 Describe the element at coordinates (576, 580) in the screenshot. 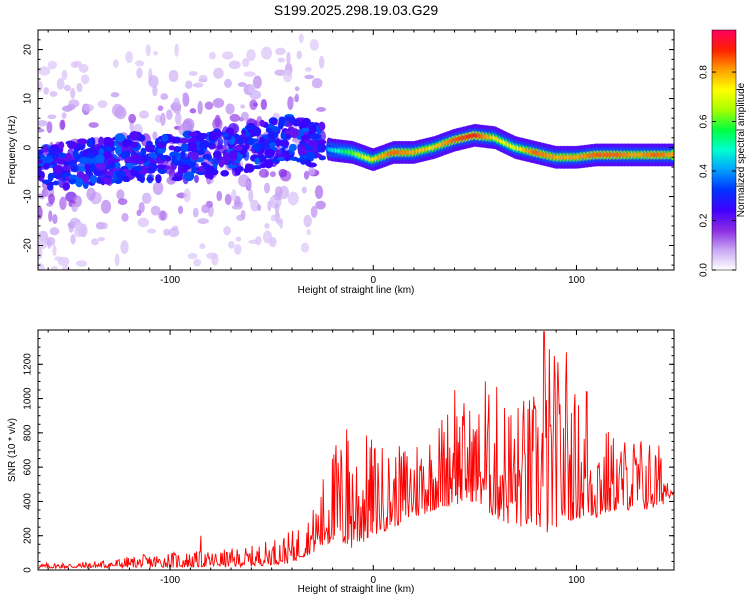

I see `x-tick-label: 100` at that location.